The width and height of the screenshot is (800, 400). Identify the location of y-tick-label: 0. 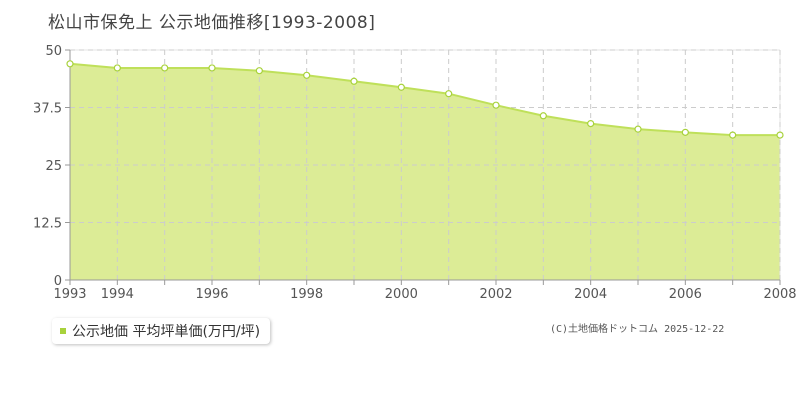
(58, 281).